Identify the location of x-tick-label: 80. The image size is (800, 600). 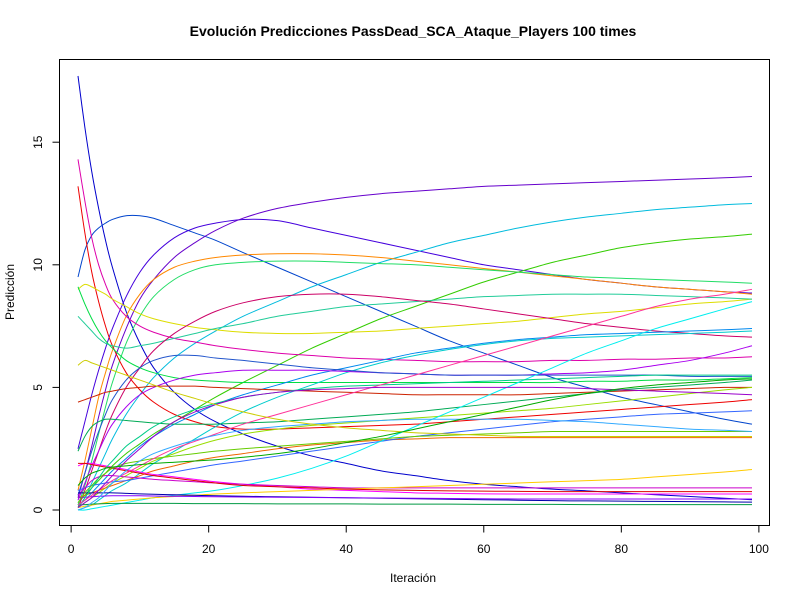
(622, 549).